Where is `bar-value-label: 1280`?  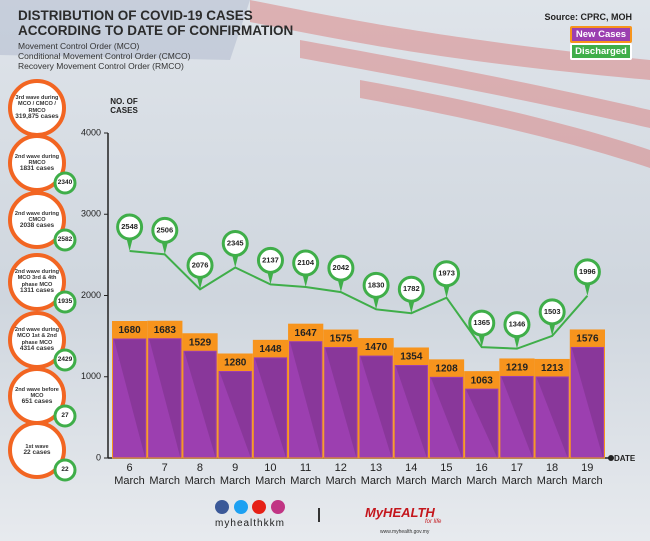
bar-value-label: 1280 is located at coordinates (235, 363).